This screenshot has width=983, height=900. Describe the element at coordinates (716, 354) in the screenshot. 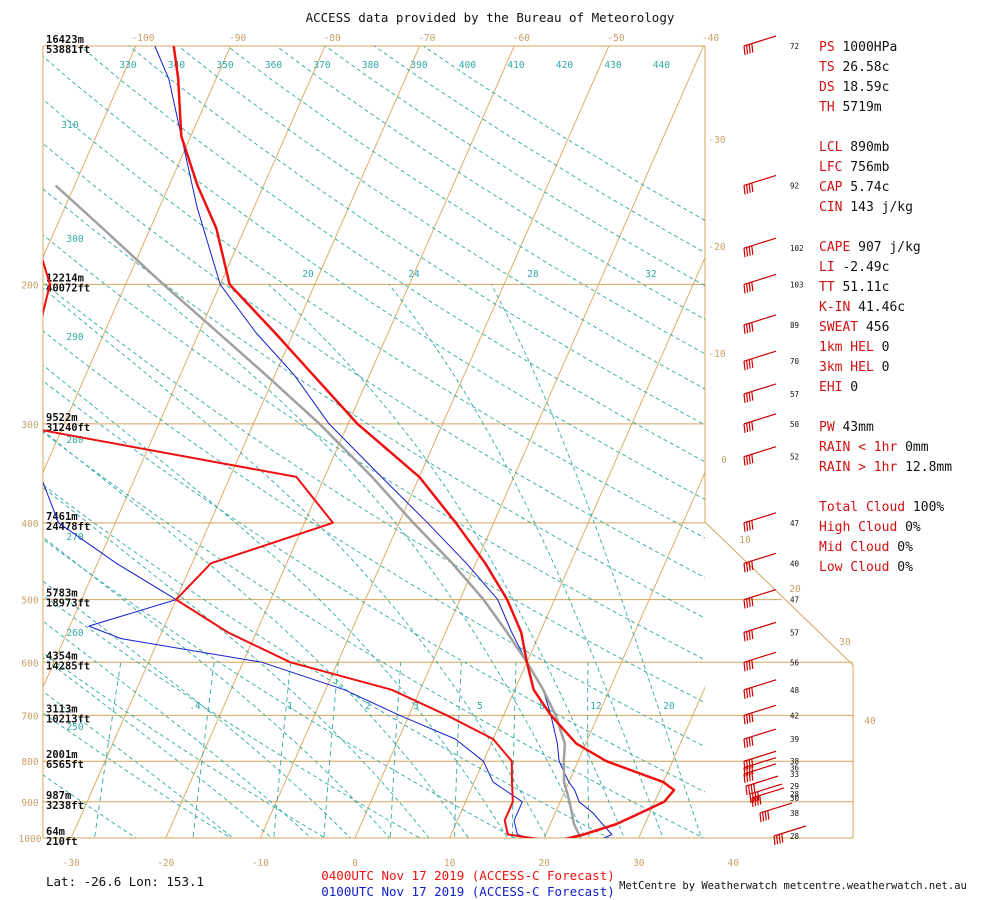

I see `skewed-temp-label: -10` at that location.